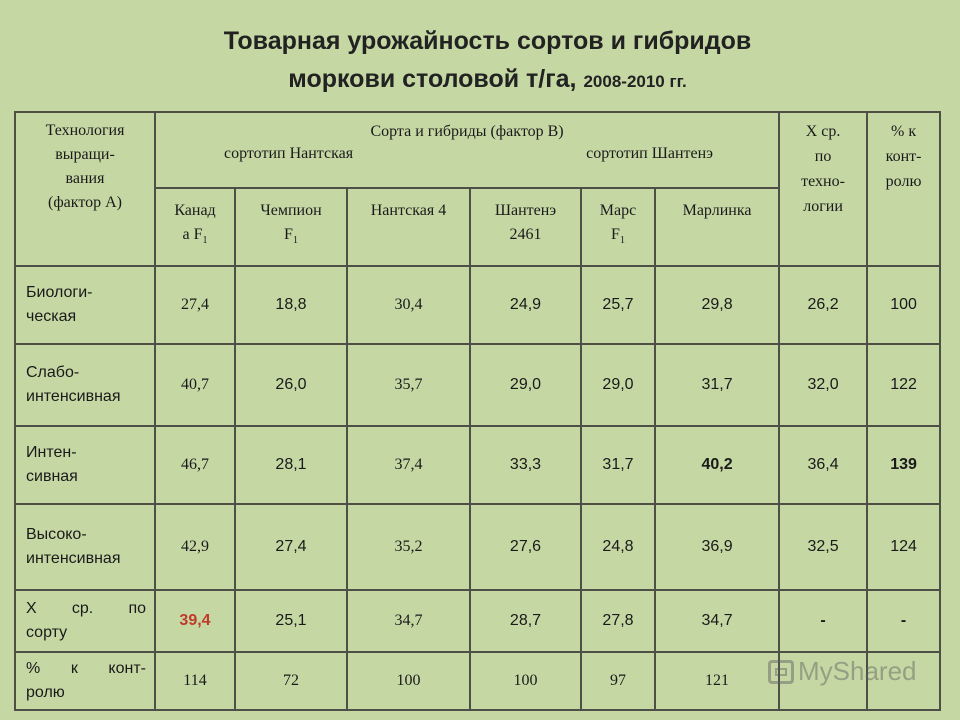  Describe the element at coordinates (85, 305) in the screenshot. I see `row-label: Биологи- ческая` at that location.